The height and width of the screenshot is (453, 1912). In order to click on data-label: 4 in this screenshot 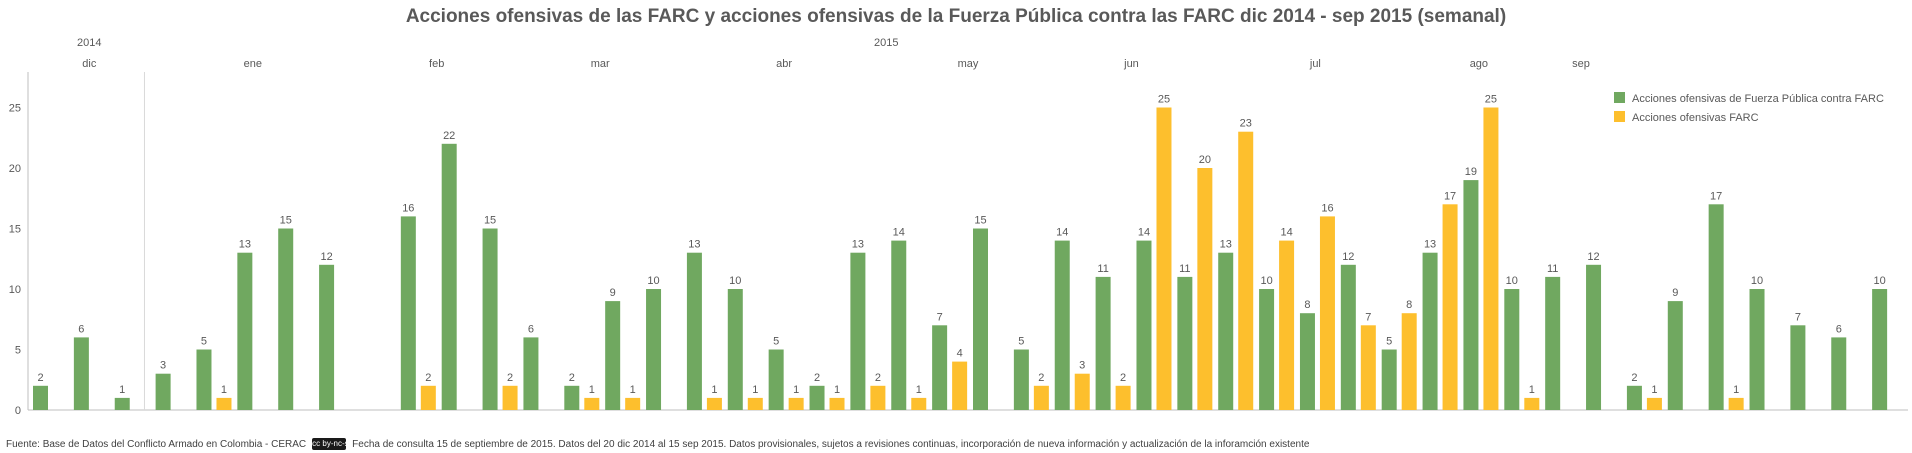, I will do `click(960, 354)`.